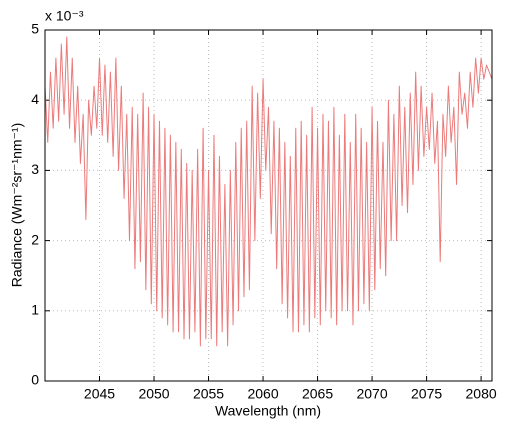 The width and height of the screenshot is (510, 425). What do you see at coordinates (35, 99) in the screenshot?
I see `y-tick-label: 4` at bounding box center [35, 99].